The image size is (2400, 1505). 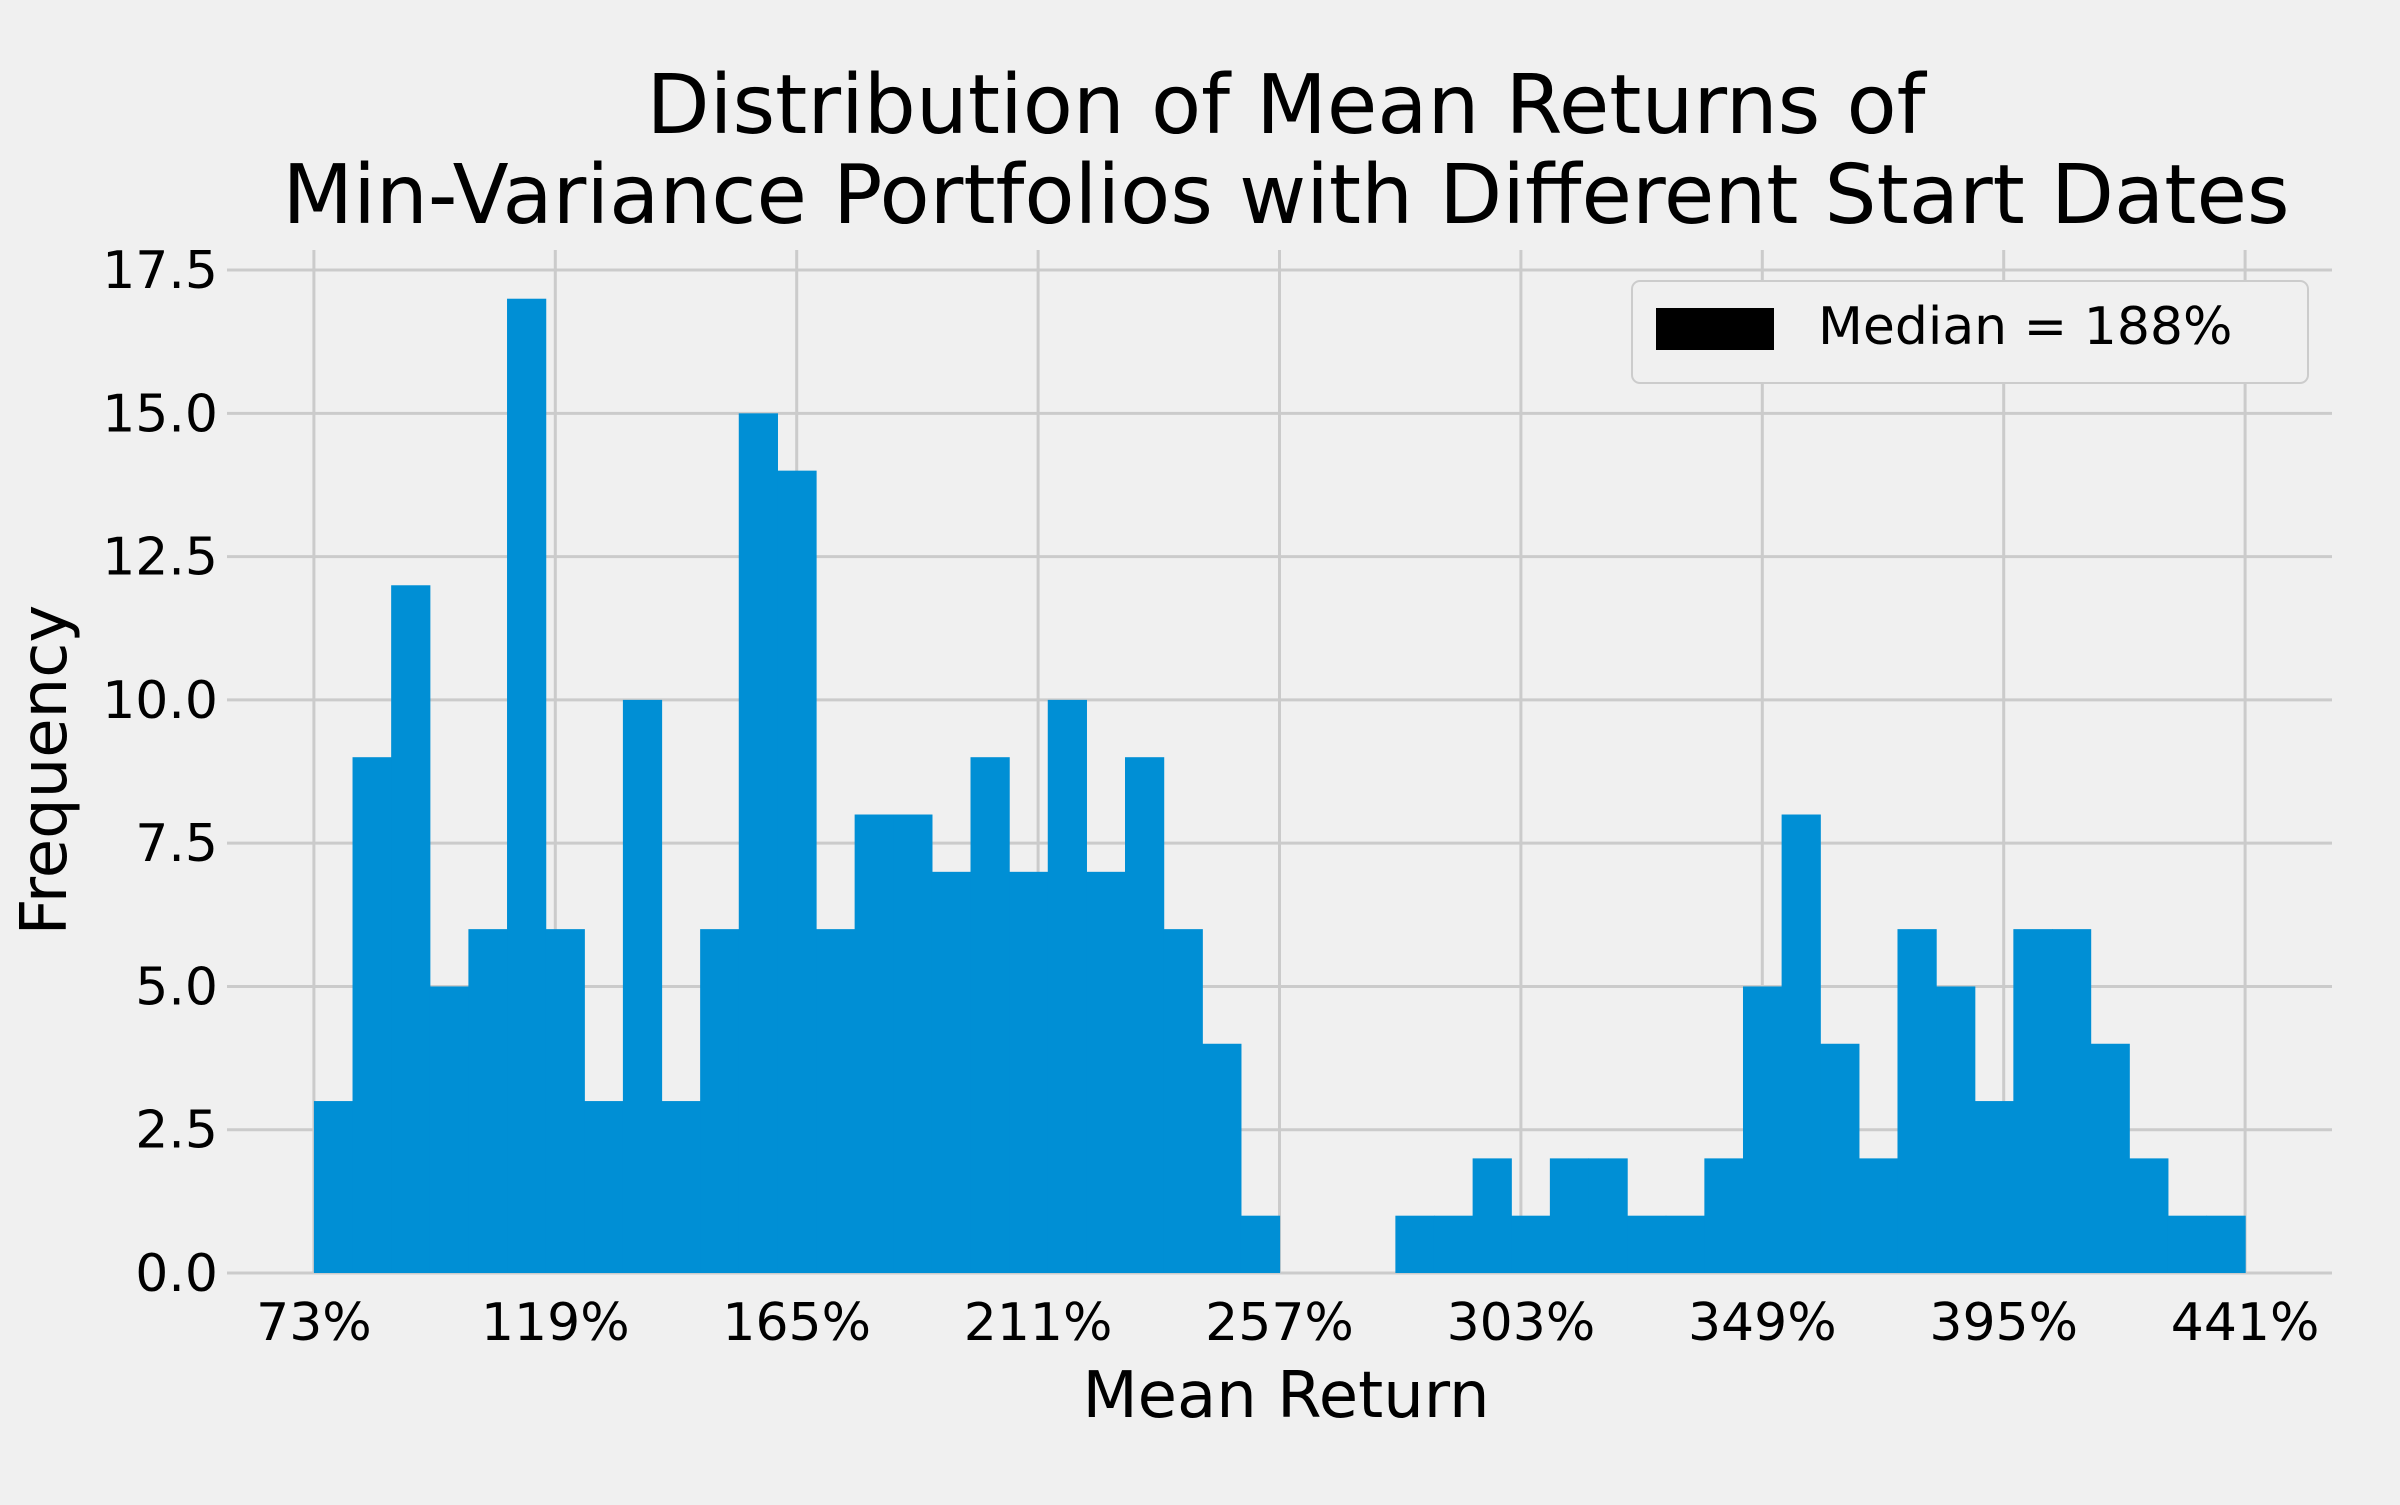 I want to click on legend-swatch, so click(x=1715, y=329).